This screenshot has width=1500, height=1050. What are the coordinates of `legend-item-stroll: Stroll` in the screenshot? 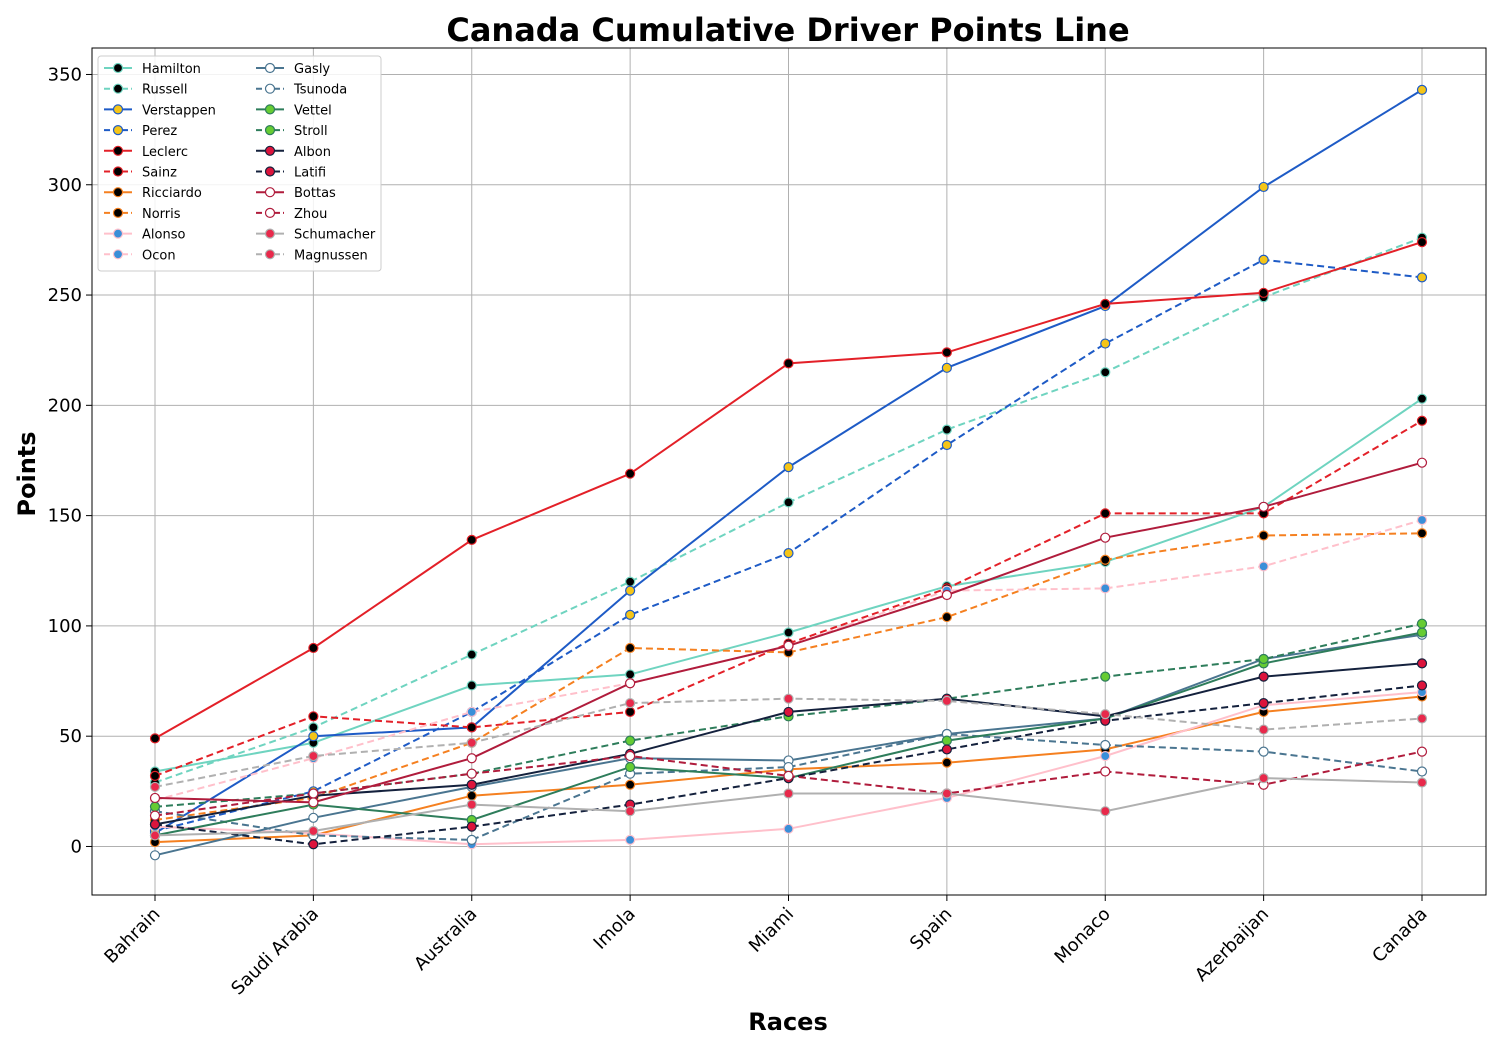 It's located at (292, 131).